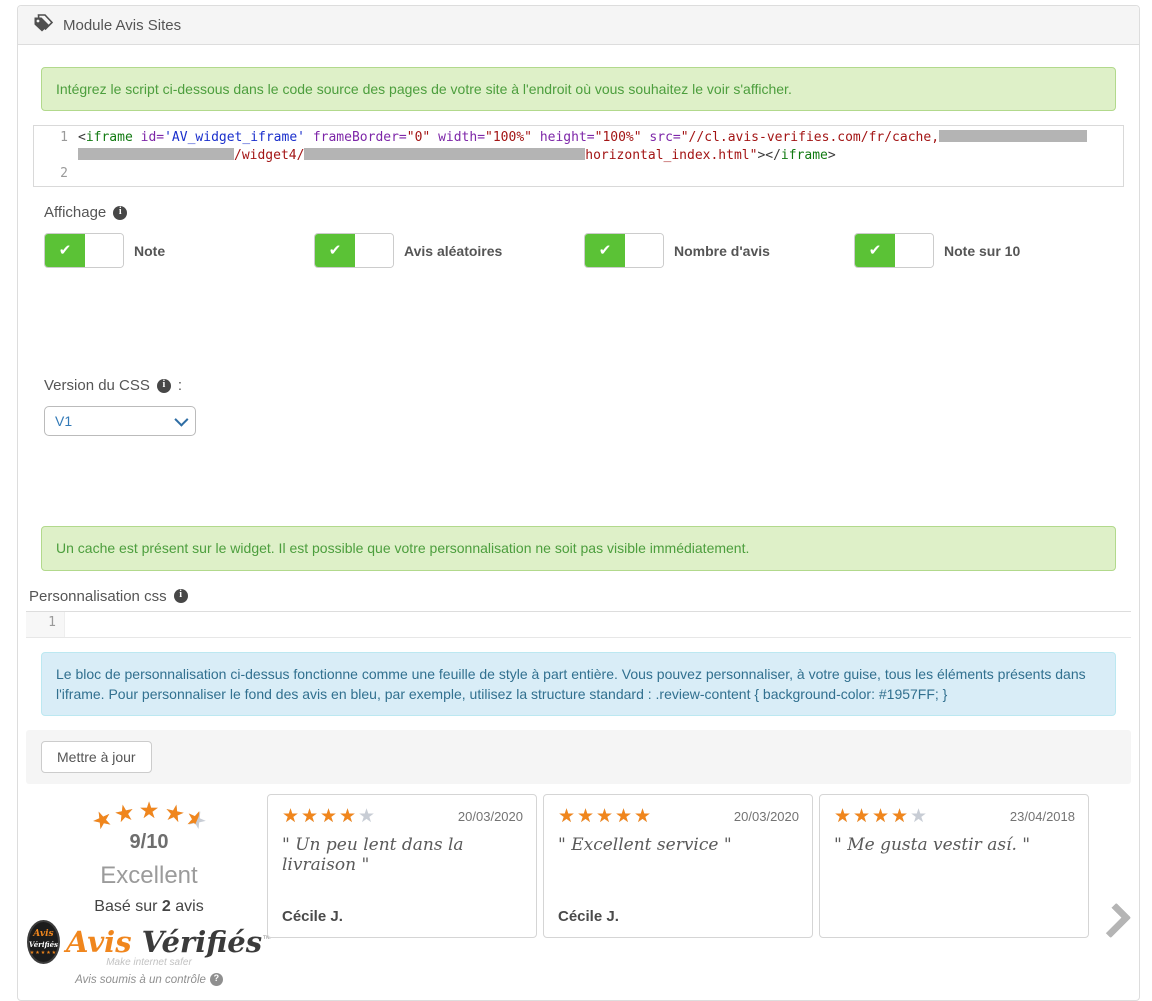 Image resolution: width=1152 pixels, height=1001 pixels. Describe the element at coordinates (578, 757) in the screenshot. I see `actions-footer: Mettre à jour` at that location.